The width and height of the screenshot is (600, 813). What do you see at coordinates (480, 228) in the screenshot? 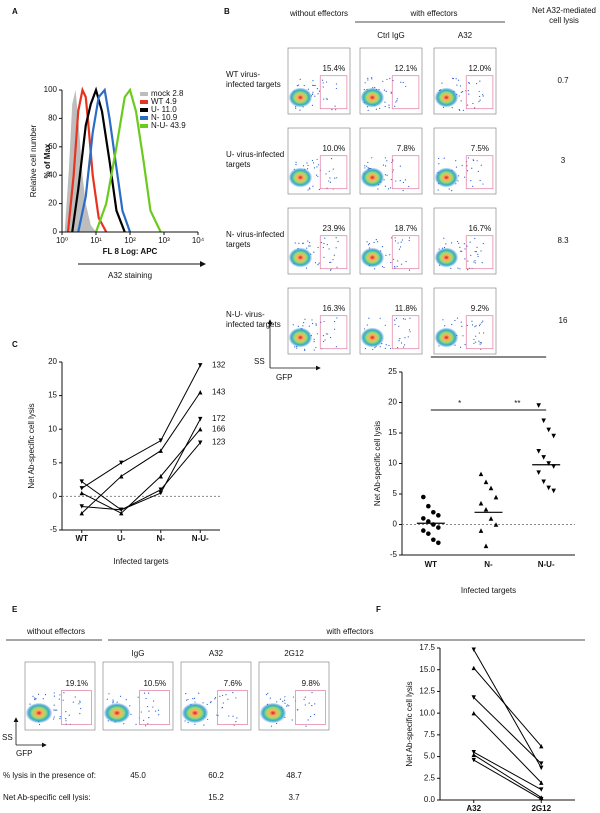
I see `gate-percent: 16.7%` at bounding box center [480, 228].